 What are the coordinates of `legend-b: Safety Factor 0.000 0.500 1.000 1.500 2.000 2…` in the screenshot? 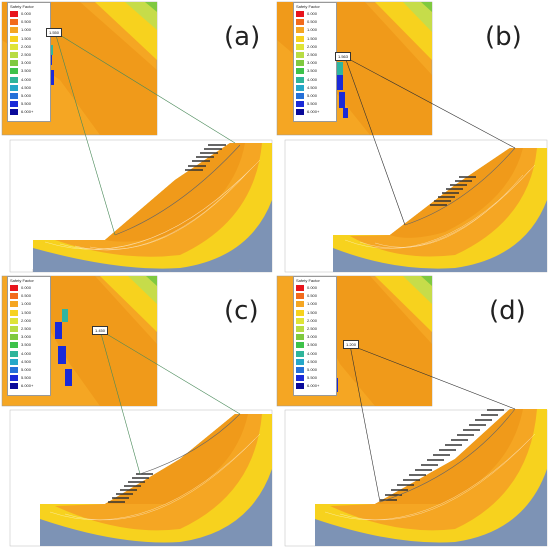 It's located at (315, 62).